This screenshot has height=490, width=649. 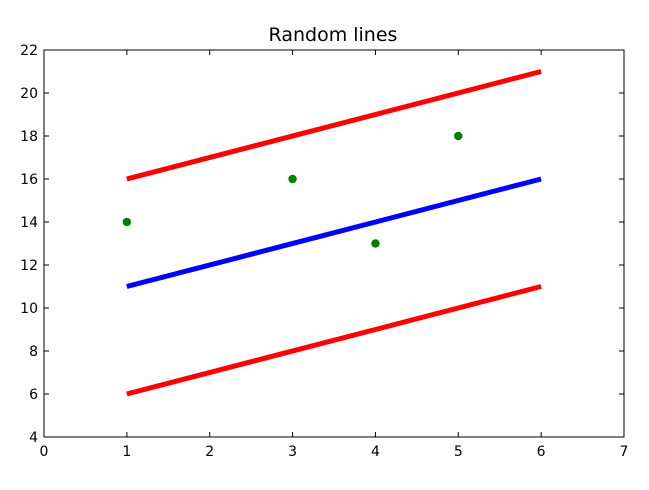 What do you see at coordinates (458, 452) in the screenshot?
I see `x-tick-label: 5` at bounding box center [458, 452].